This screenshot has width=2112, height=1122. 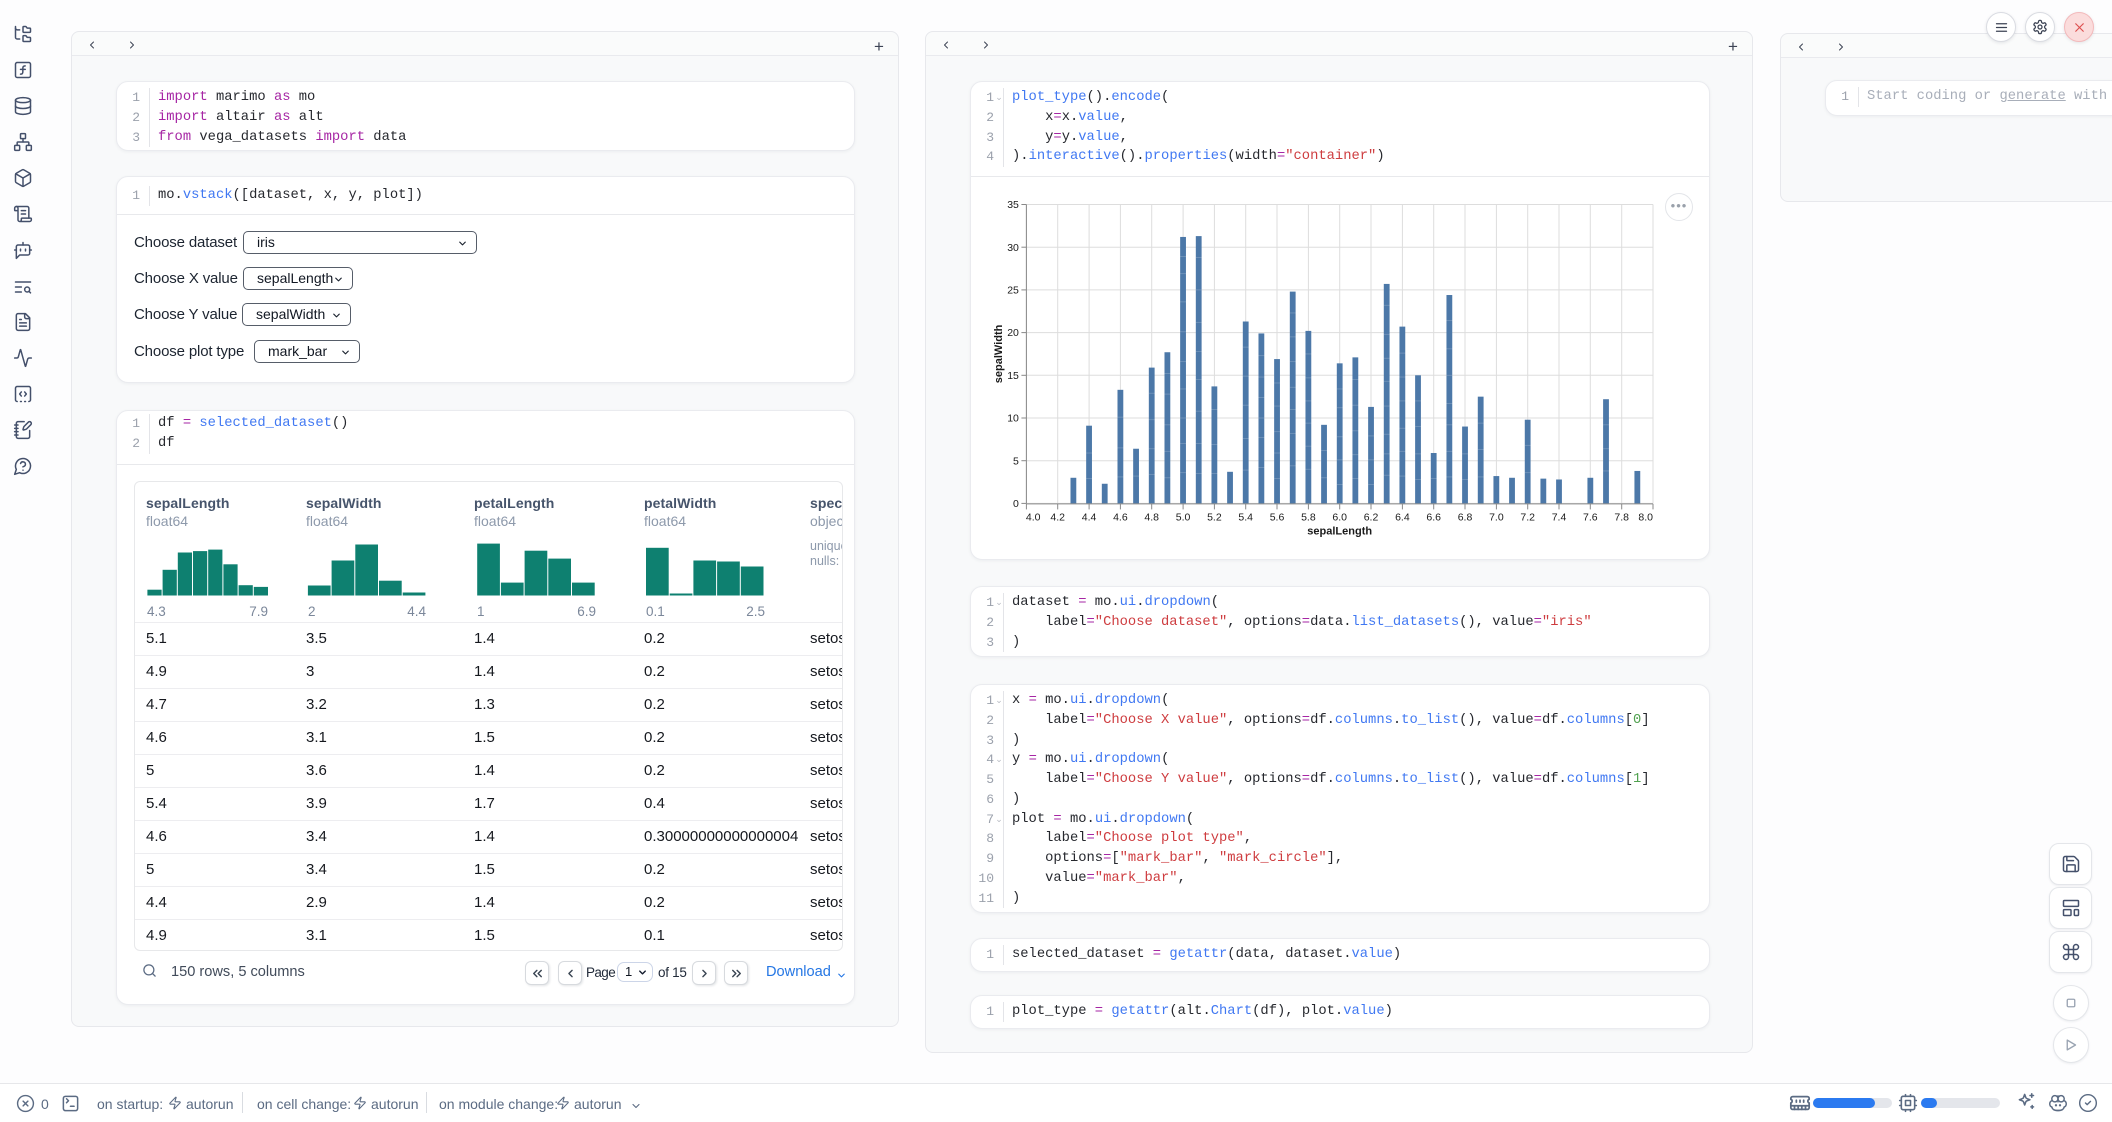 I want to click on svg-text: 7.6, so click(x=1590, y=518).